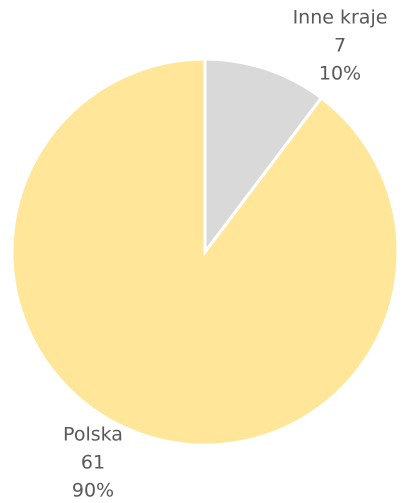 The image size is (405, 503). I want to click on pie-slice, so click(263, 157).